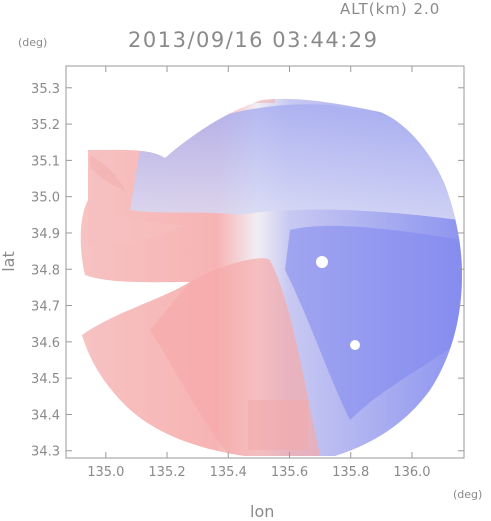 Image resolution: width=491 pixels, height=521 pixels. Describe the element at coordinates (105, 472) in the screenshot. I see `x-tick-label: 135.0` at that location.